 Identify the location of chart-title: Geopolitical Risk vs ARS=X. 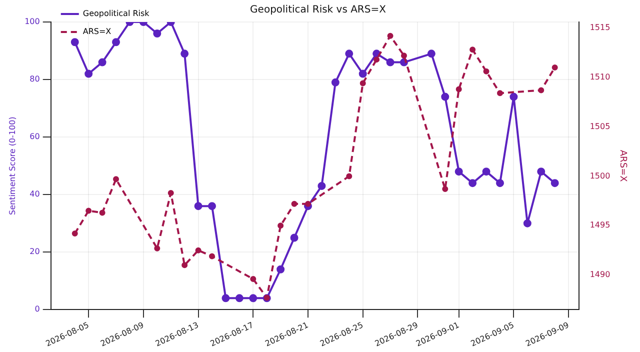
(318, 10).